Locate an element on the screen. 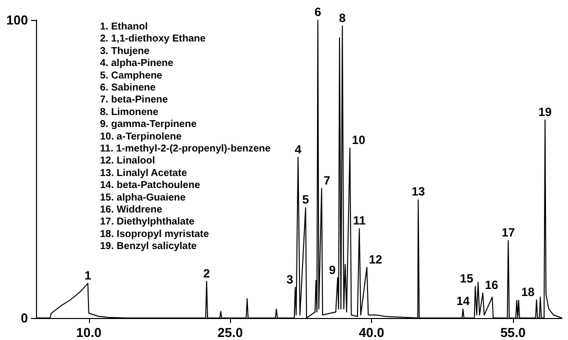 This screenshot has height=340, width=568. annotation: 2. 1,1-diethoxy Ethane is located at coordinates (153, 39).